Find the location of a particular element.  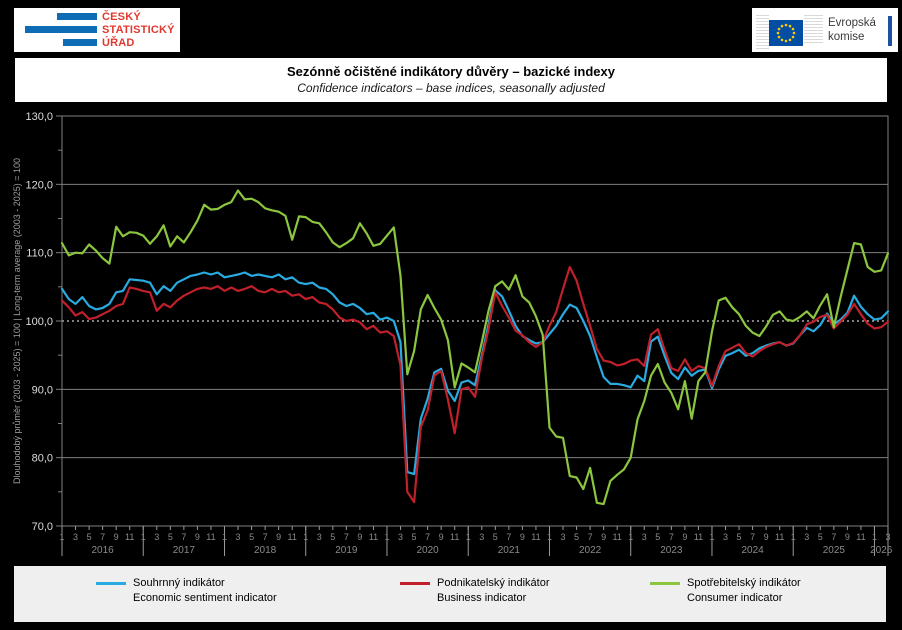

business-line-swatch-icon is located at coordinates (415, 583).